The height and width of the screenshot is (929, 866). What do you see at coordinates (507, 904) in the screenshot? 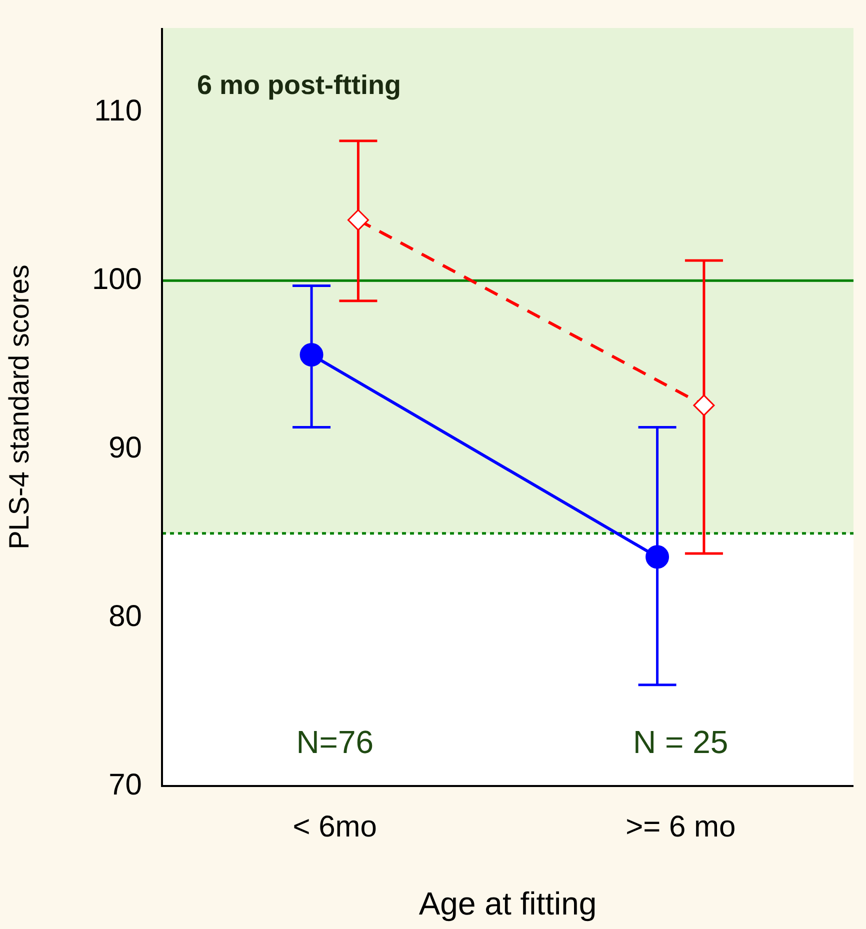
I see `x-axis-title: Age at fitting` at bounding box center [507, 904].